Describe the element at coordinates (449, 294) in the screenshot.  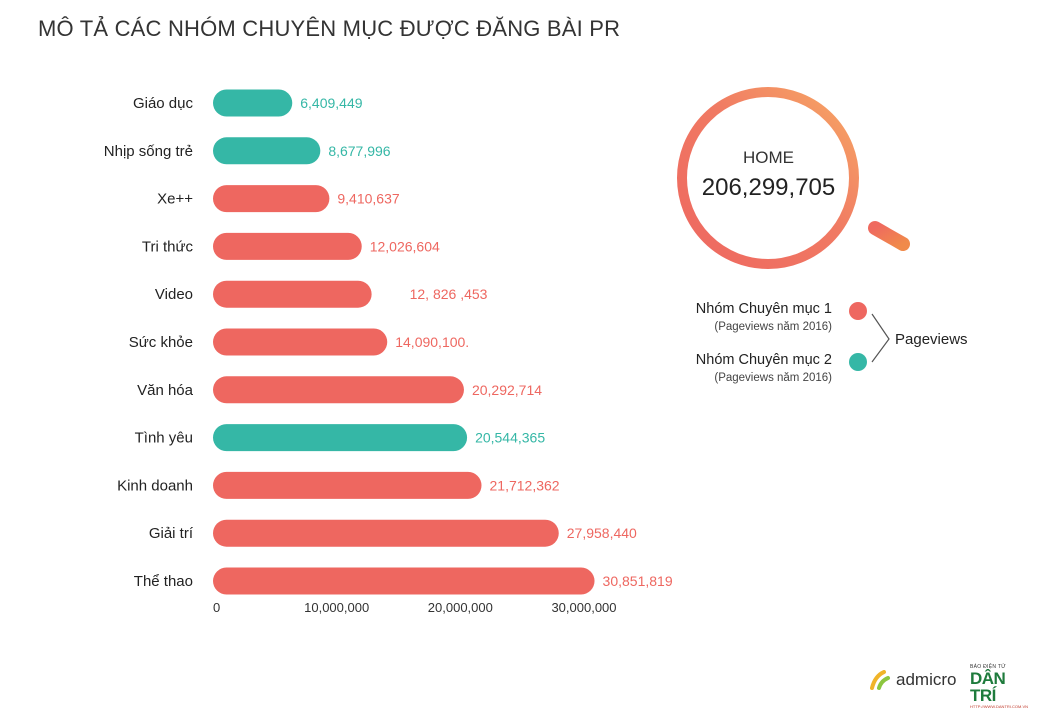
I see `value-label: 12, 826 ,453` at that location.